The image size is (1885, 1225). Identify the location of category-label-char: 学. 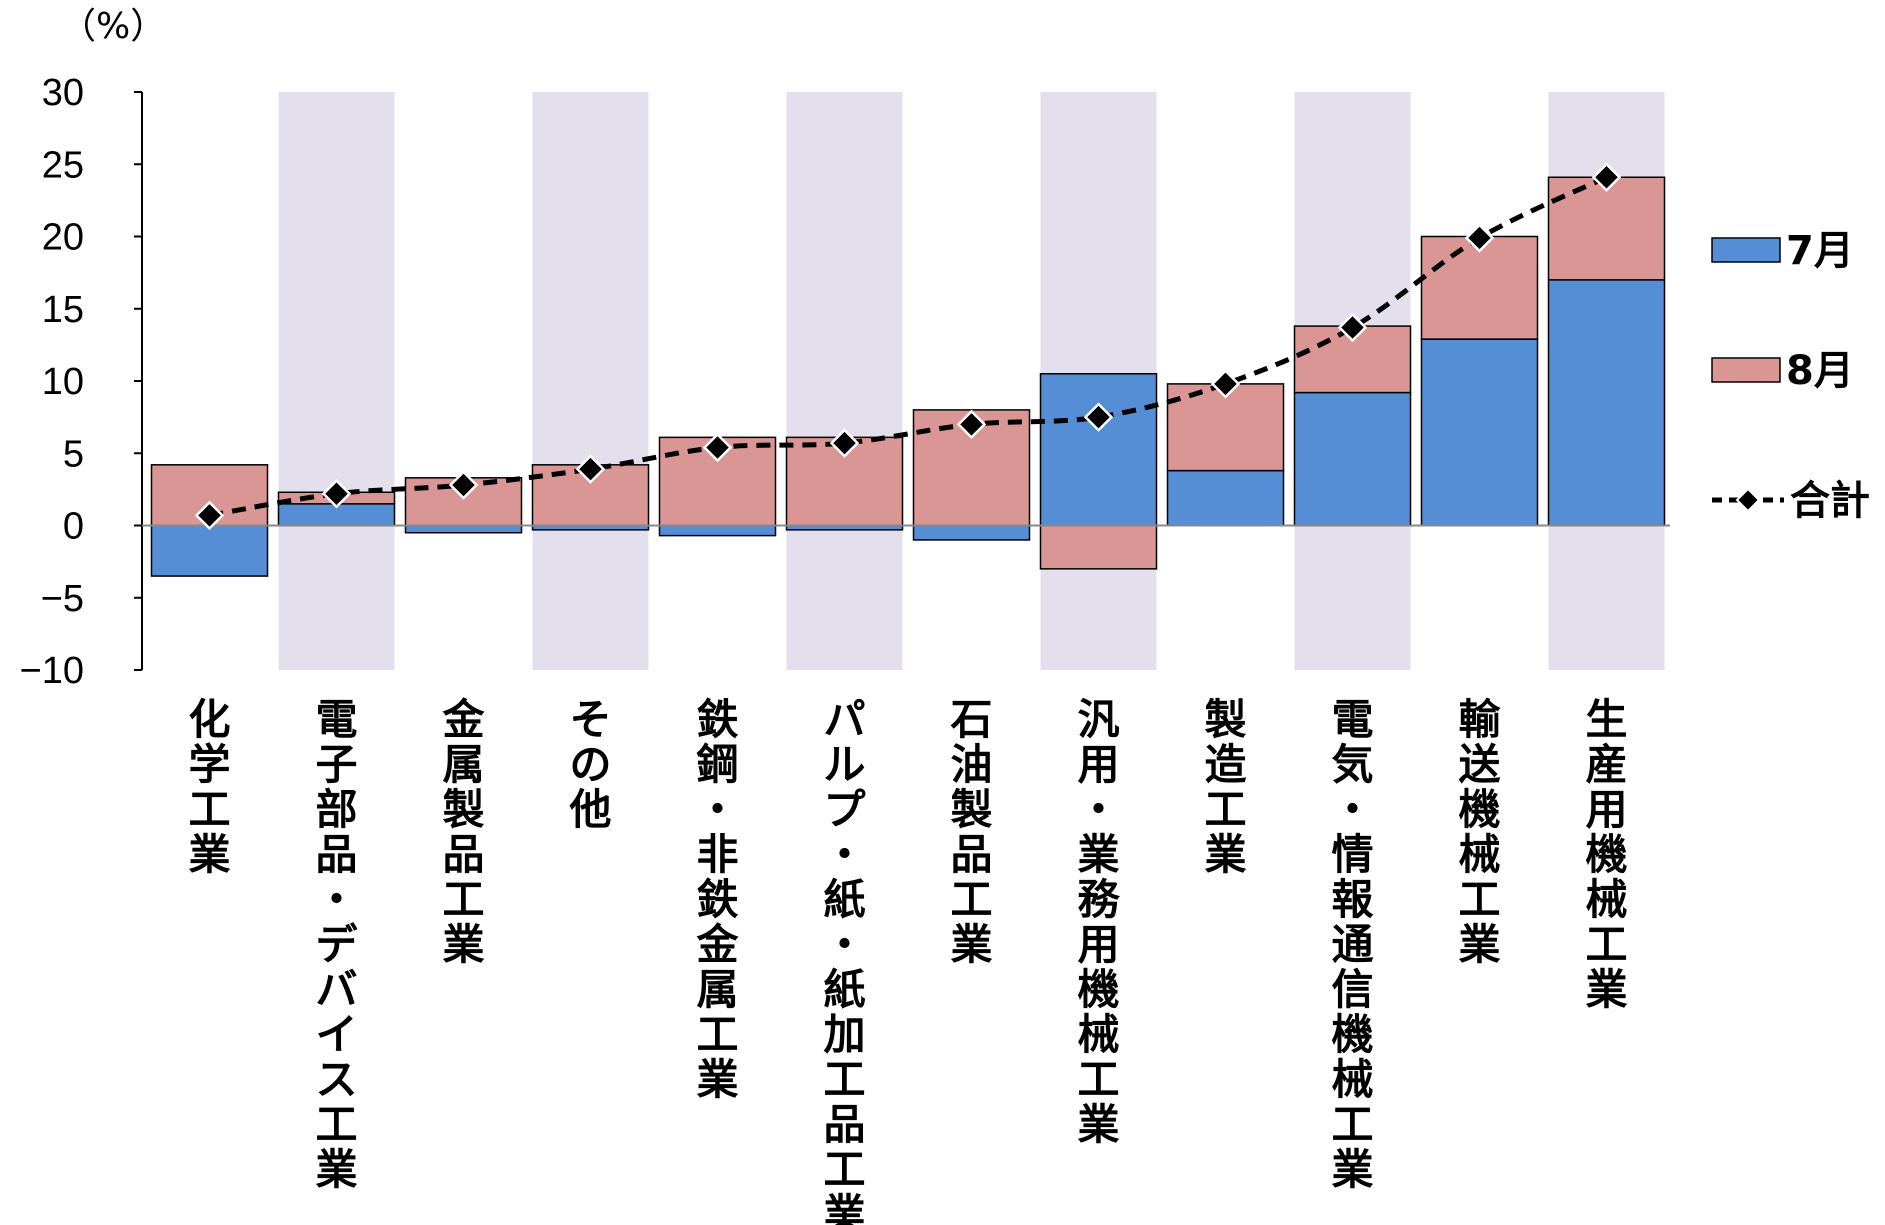
(209, 764).